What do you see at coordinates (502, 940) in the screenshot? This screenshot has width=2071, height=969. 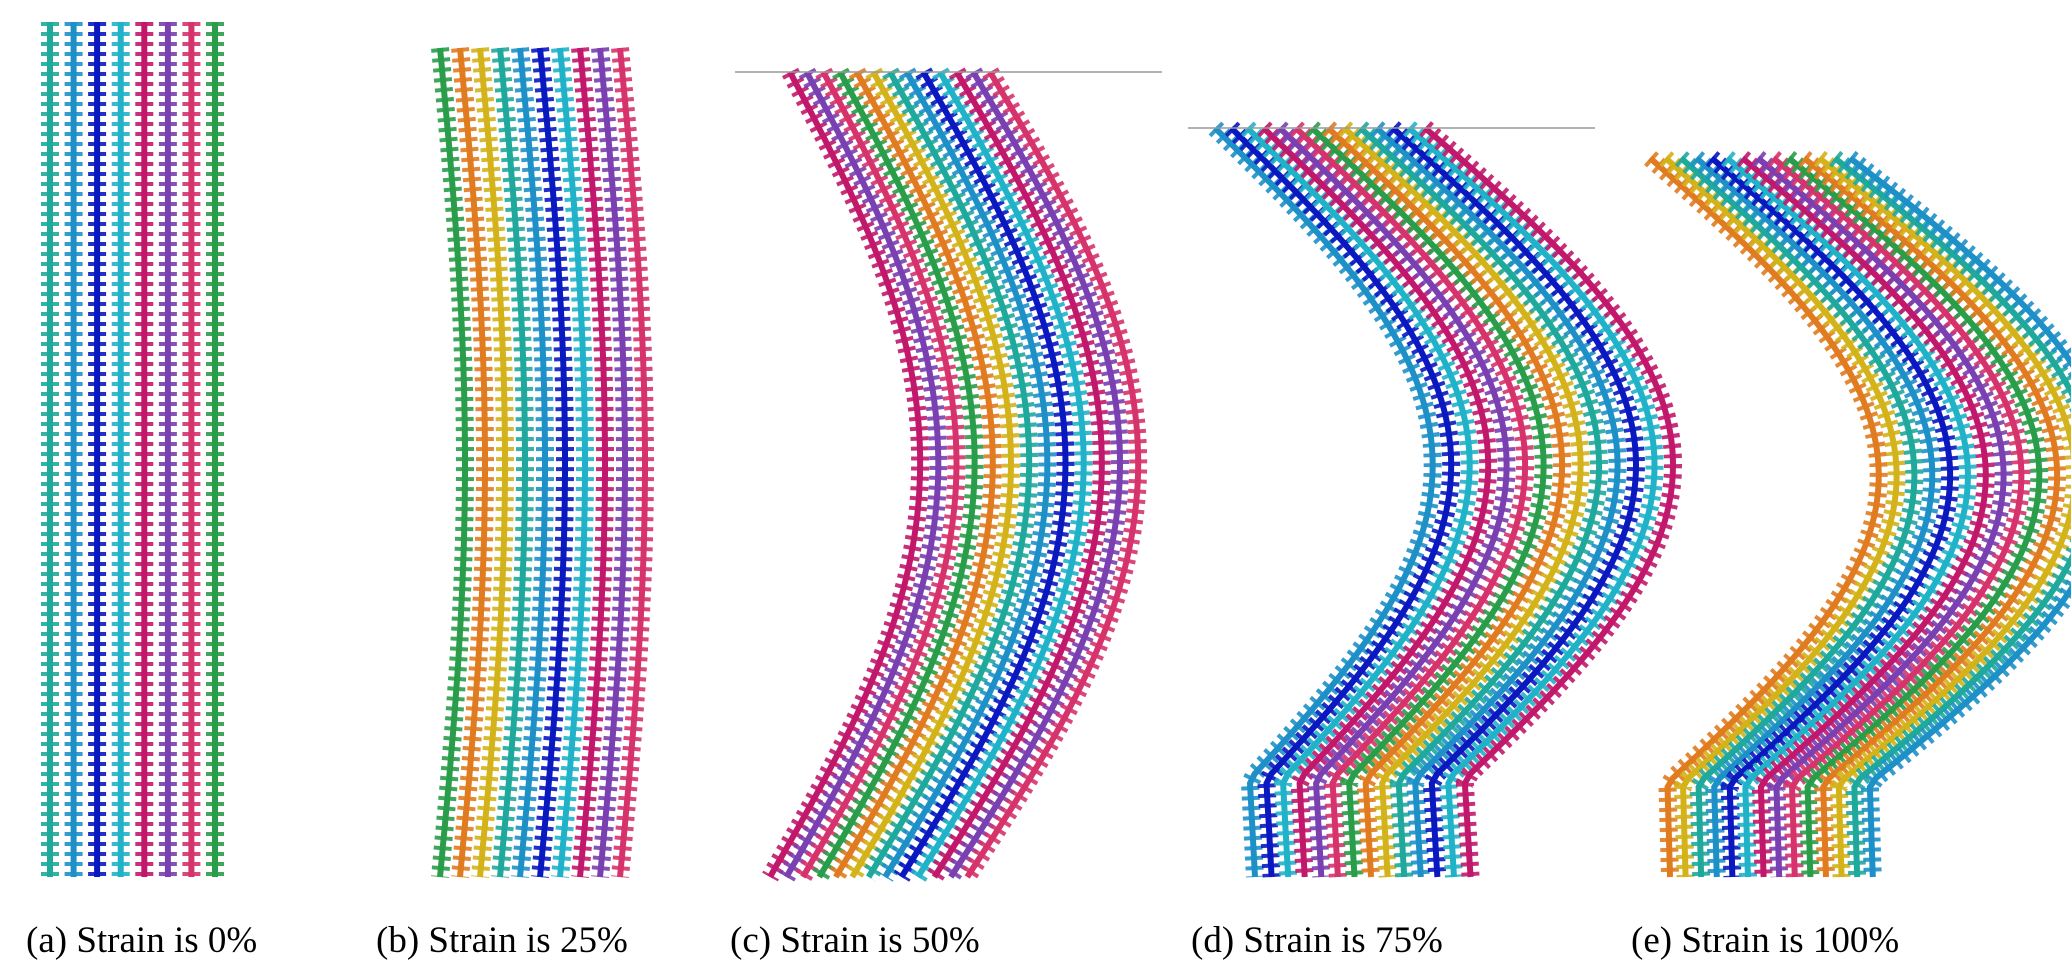 I see `panel-caption: (b) Strain is 25%` at bounding box center [502, 940].